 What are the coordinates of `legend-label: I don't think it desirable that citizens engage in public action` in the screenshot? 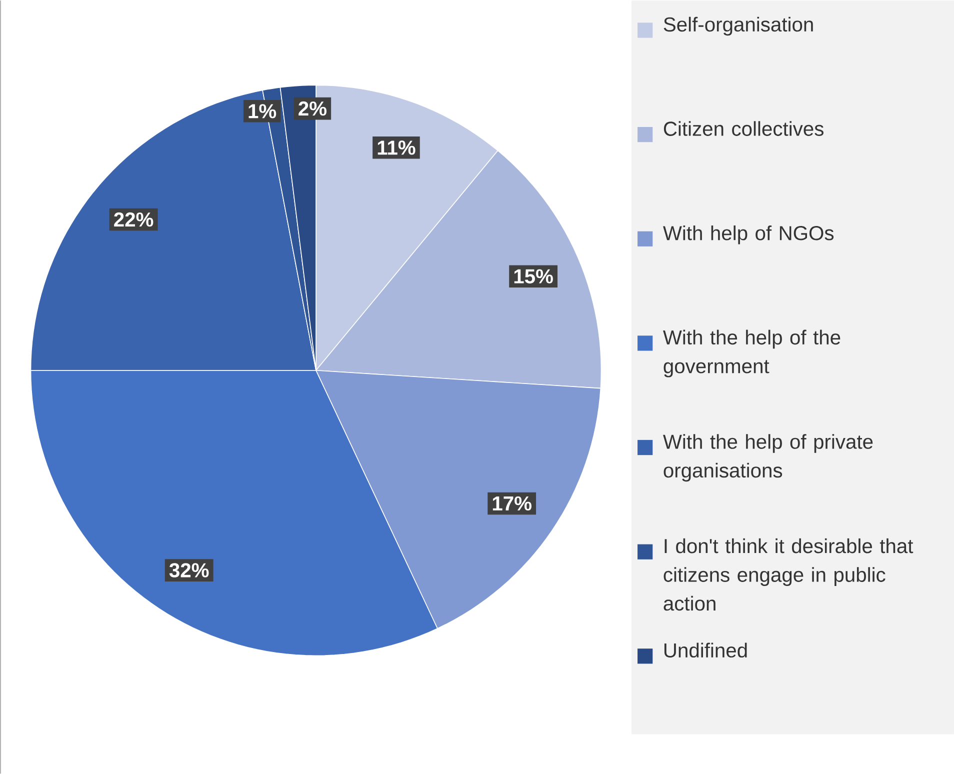 It's located at (789, 574).